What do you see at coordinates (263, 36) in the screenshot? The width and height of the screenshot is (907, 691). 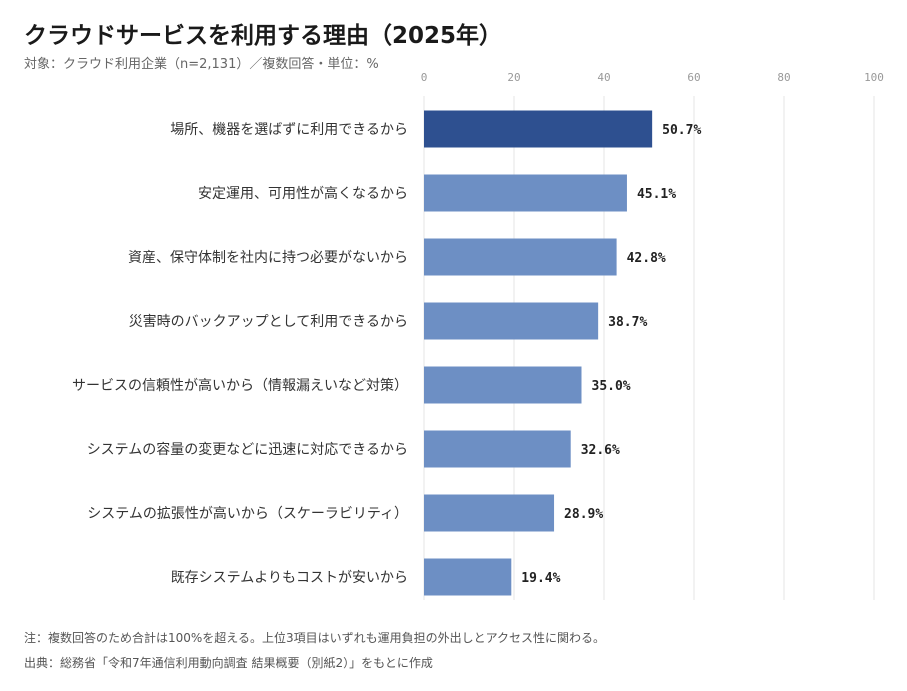 I see `chart-title: クラウドサービスを利用する理由（2025年）` at bounding box center [263, 36].